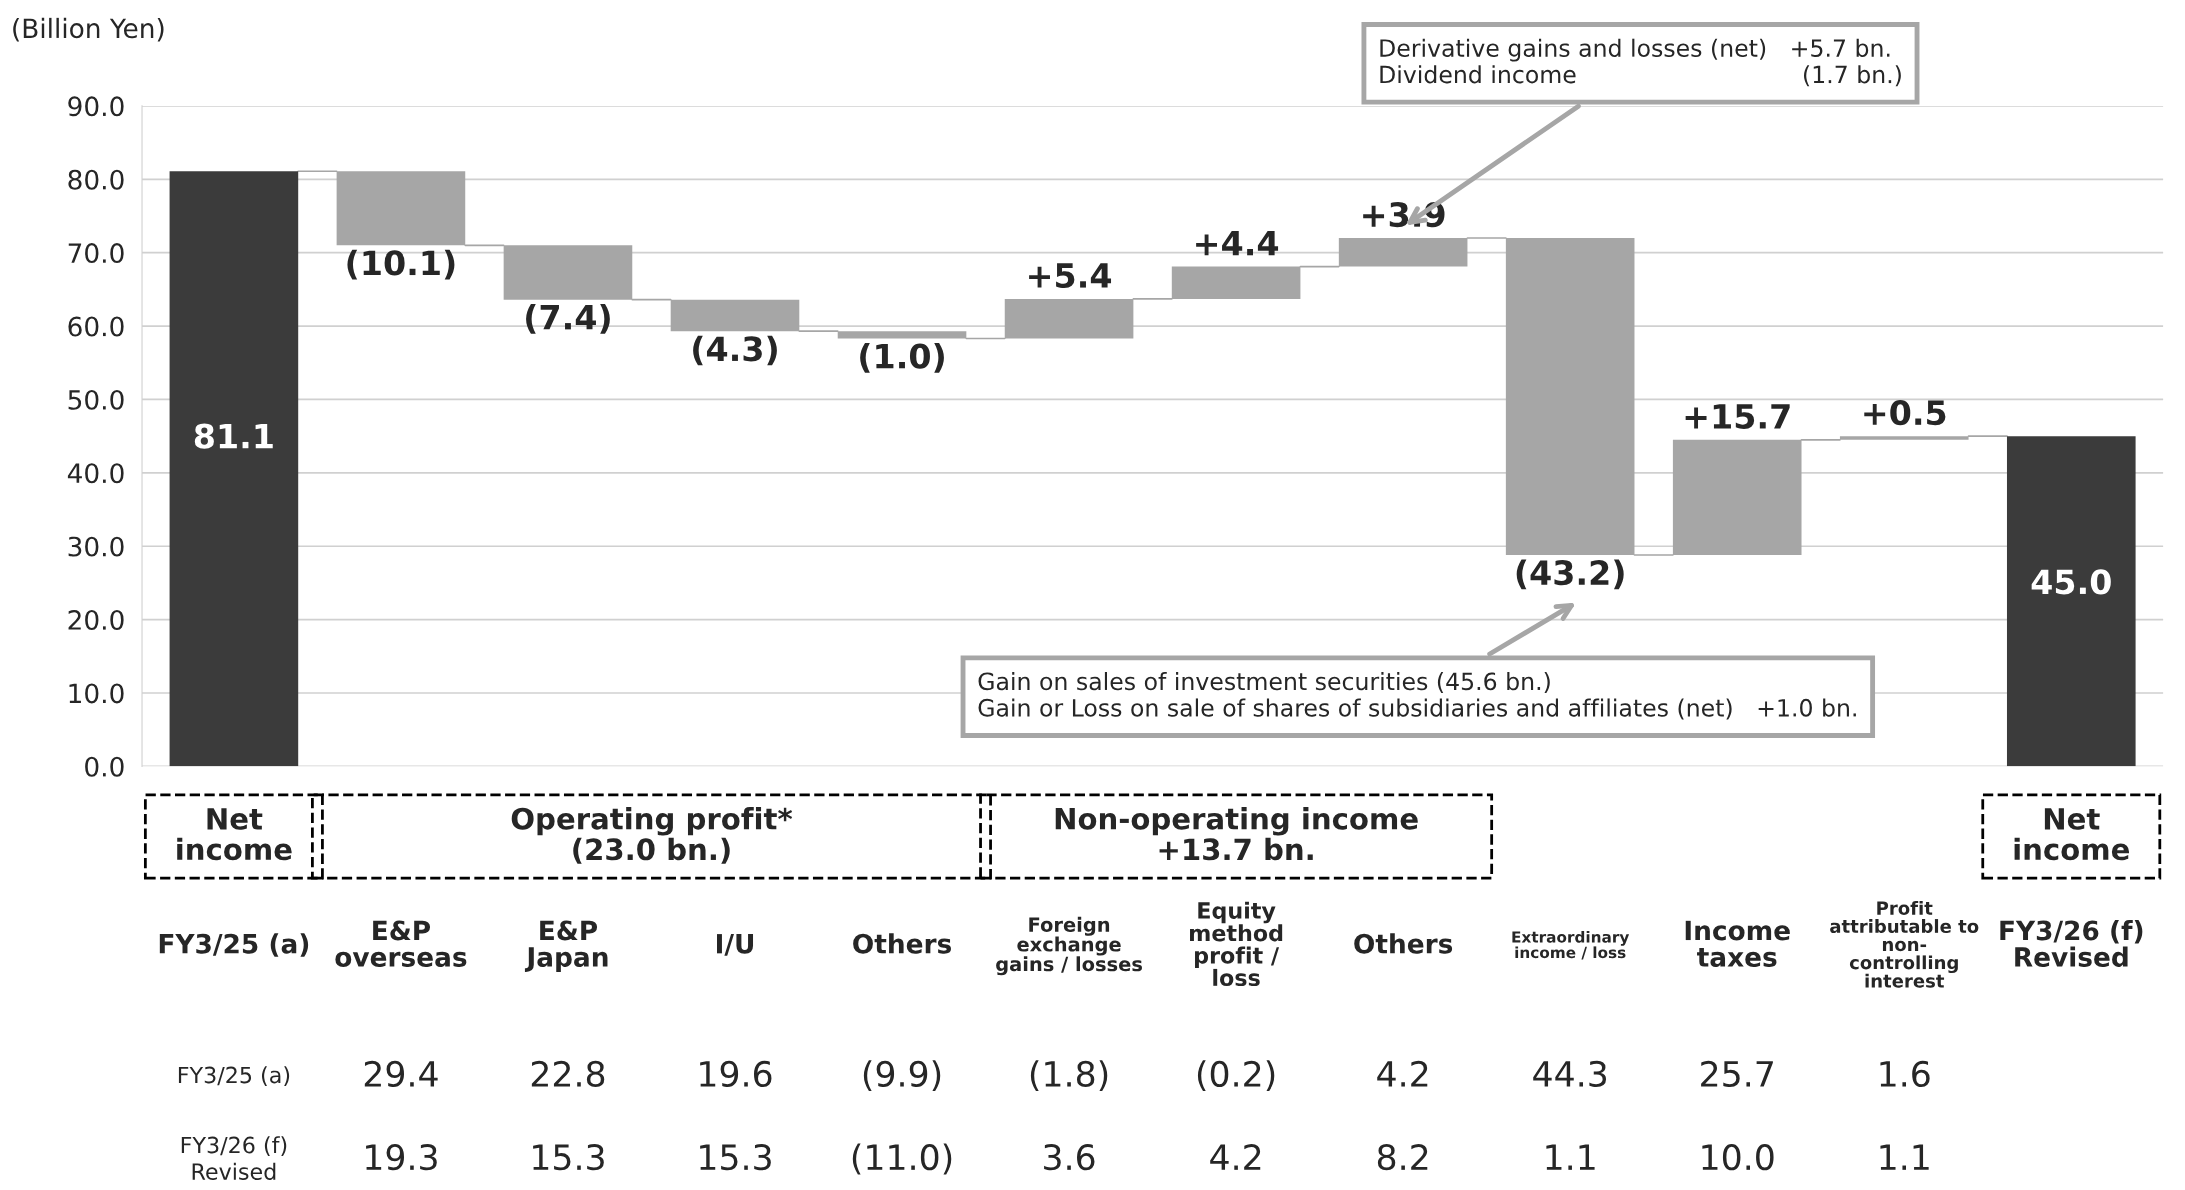  Describe the element at coordinates (902, 1159) in the screenshot. I see `text: (11.0)` at that location.